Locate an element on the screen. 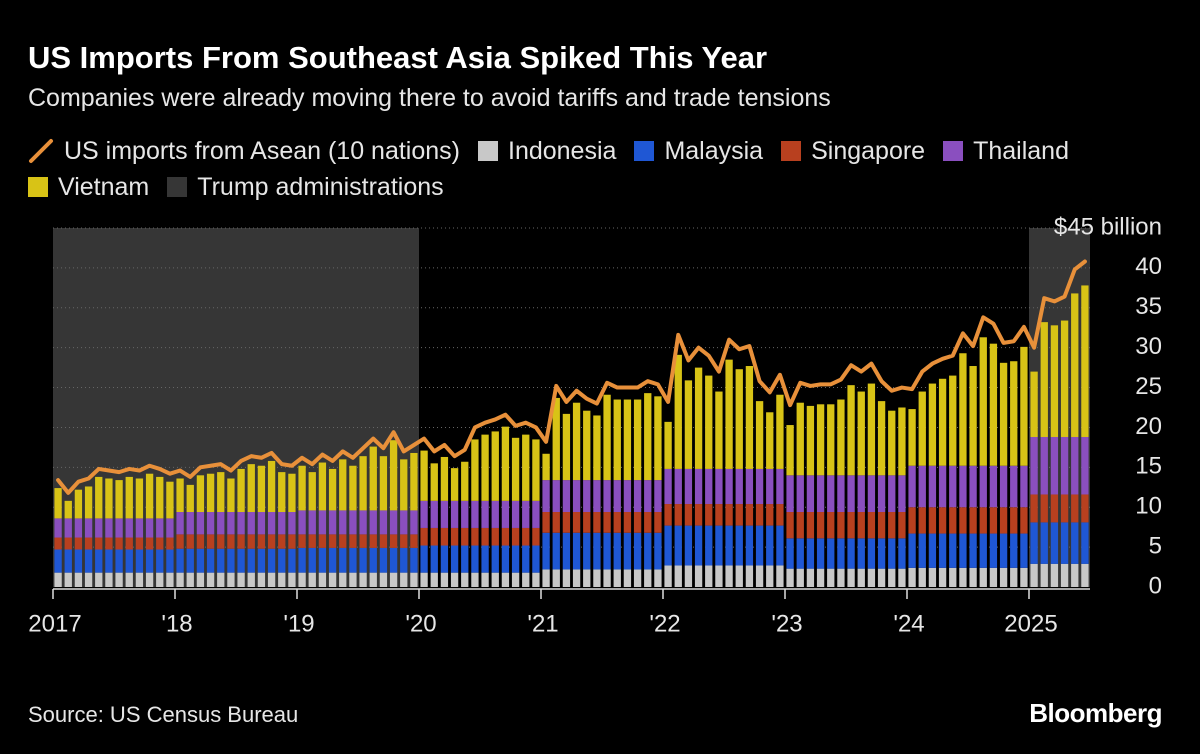 The width and height of the screenshot is (1200, 754). legend-label: Trump administrations is located at coordinates (320, 186).